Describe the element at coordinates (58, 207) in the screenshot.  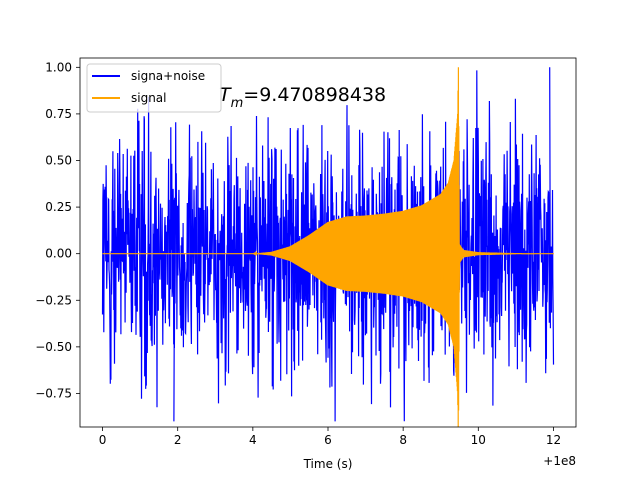
I see `y-tick-label: 0.25` at that location.